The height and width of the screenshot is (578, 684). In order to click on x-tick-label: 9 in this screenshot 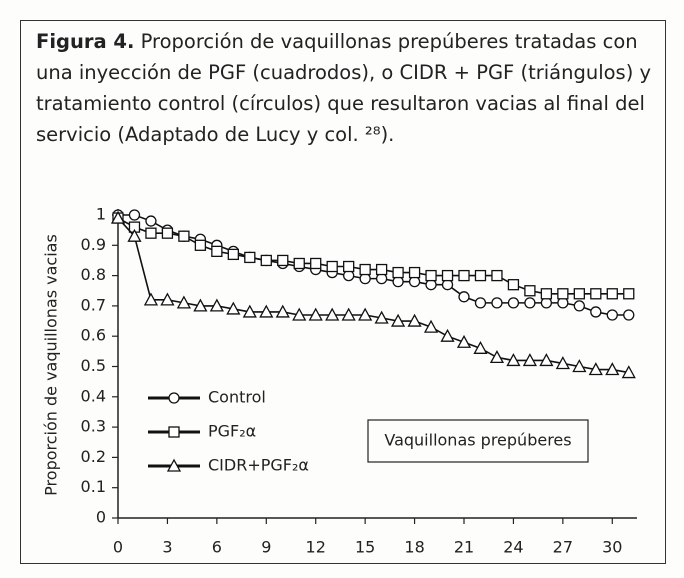, I will do `click(266, 547)`.